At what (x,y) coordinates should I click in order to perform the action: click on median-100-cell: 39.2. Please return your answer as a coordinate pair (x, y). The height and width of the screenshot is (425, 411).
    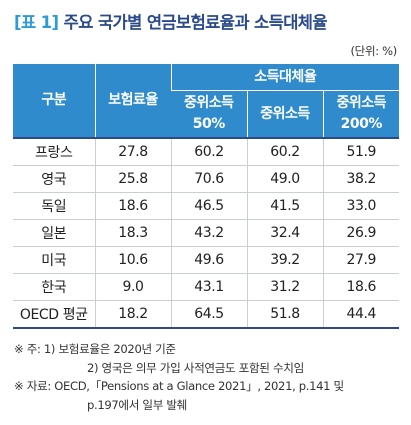
    Looking at the image, I should click on (284, 260).